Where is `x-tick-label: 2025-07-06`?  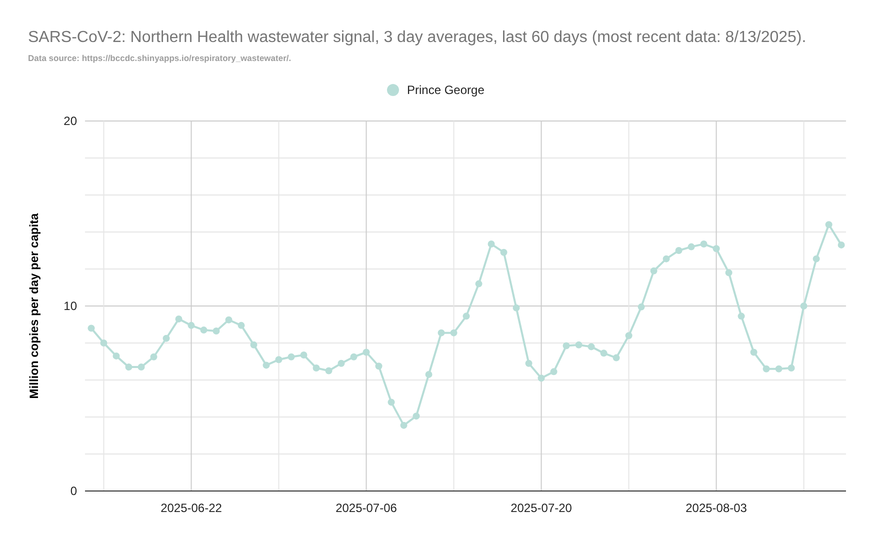
x-tick-label: 2025-07-06 is located at coordinates (367, 508).